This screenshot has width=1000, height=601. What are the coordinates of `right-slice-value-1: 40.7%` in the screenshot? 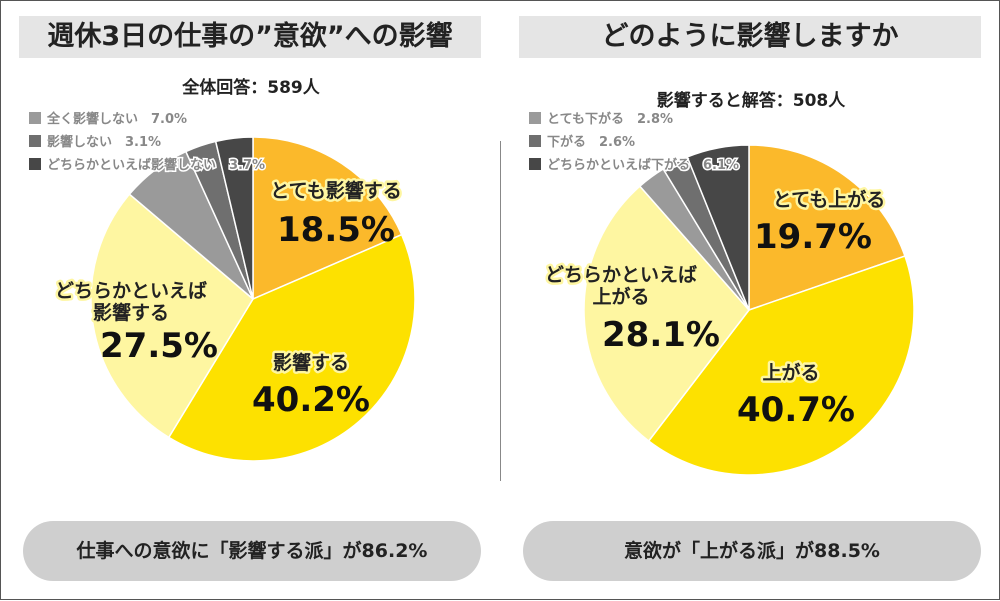 It's located at (796, 410).